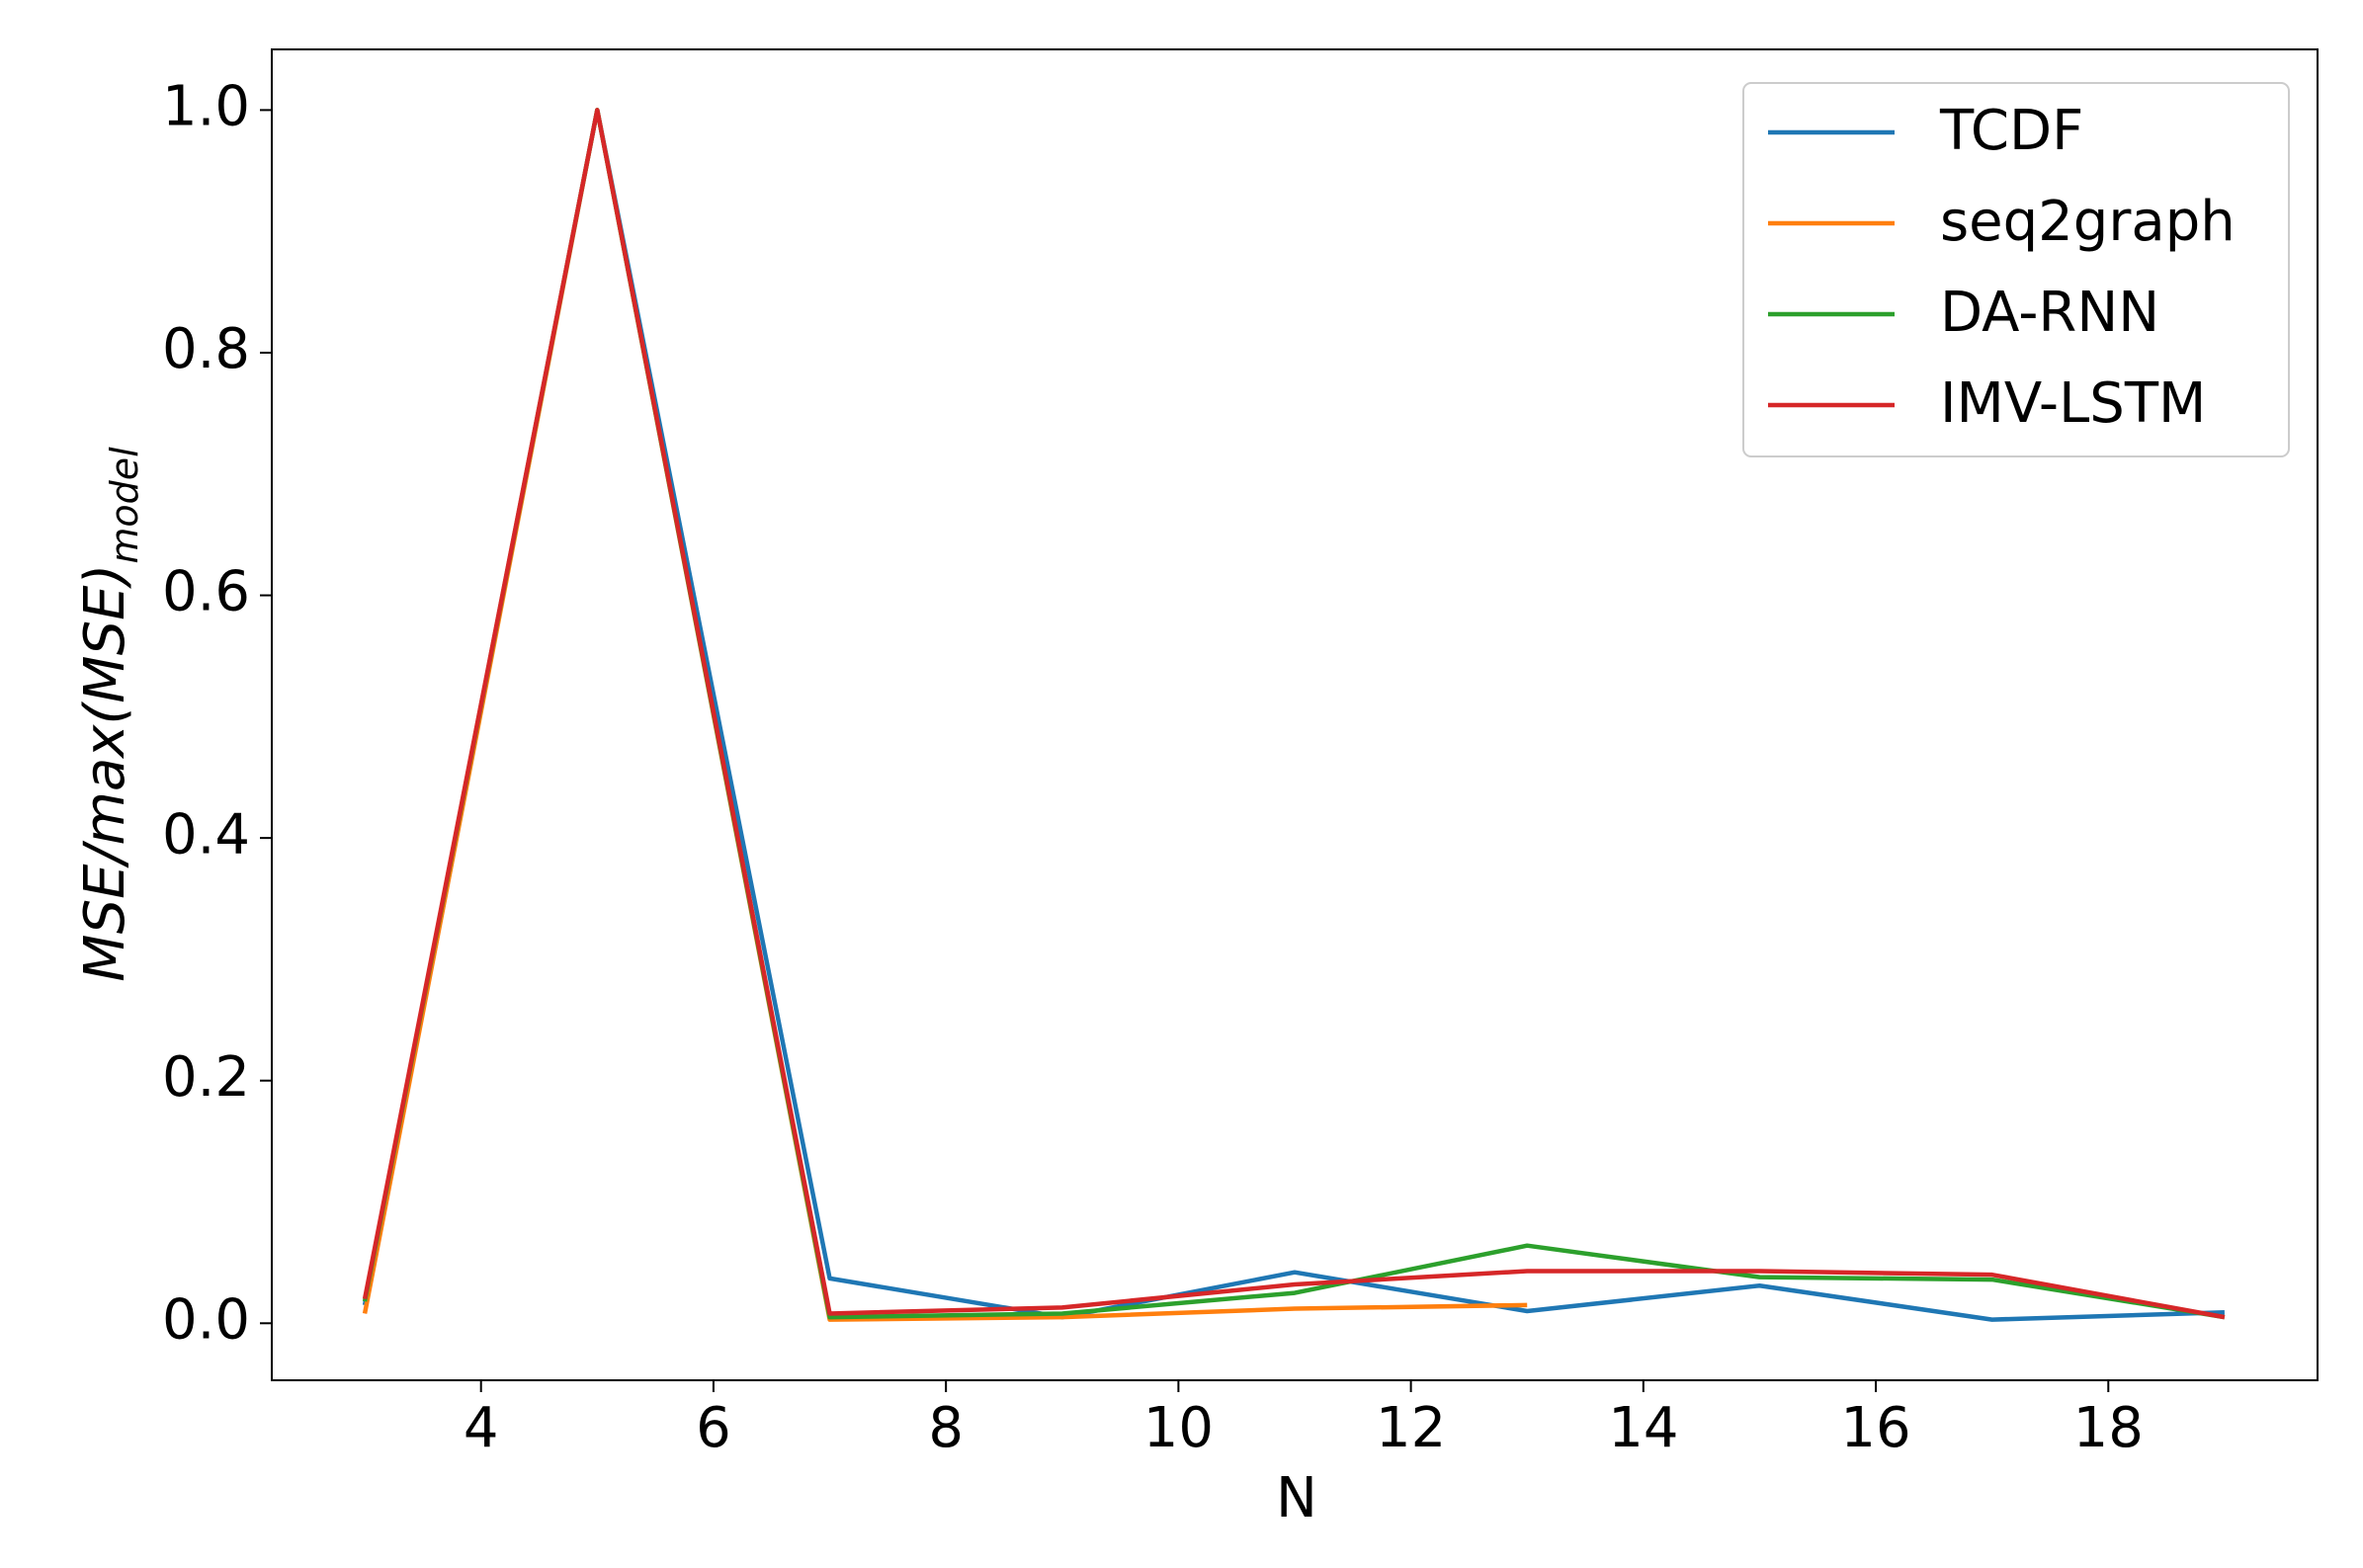 The height and width of the screenshot is (1568, 2363). I want to click on y-axis-label-subscript: model, so click(124, 505).